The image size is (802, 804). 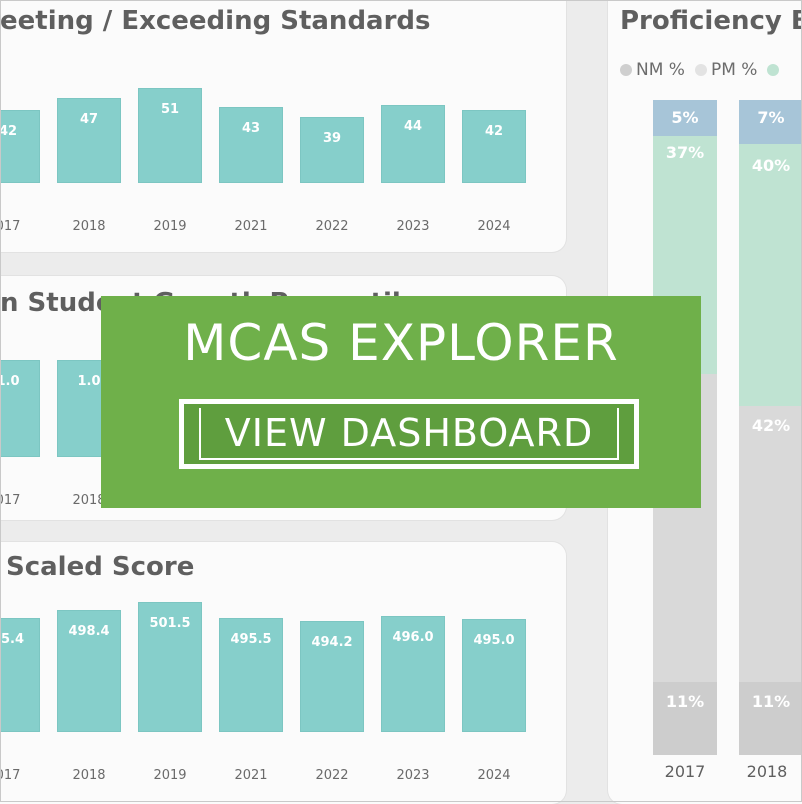 I want to click on bar-value-label: 43, so click(x=251, y=129).